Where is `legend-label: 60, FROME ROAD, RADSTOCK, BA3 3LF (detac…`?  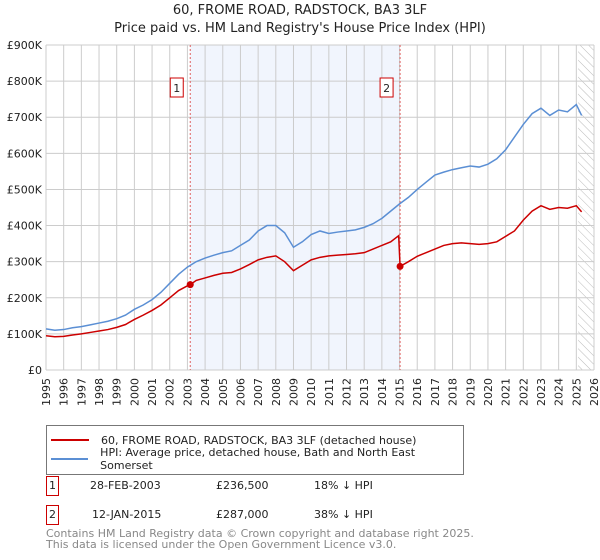 legend-label: 60, FROME ROAD, RADSTOCK, BA3 3LF (detac… is located at coordinates (259, 440).